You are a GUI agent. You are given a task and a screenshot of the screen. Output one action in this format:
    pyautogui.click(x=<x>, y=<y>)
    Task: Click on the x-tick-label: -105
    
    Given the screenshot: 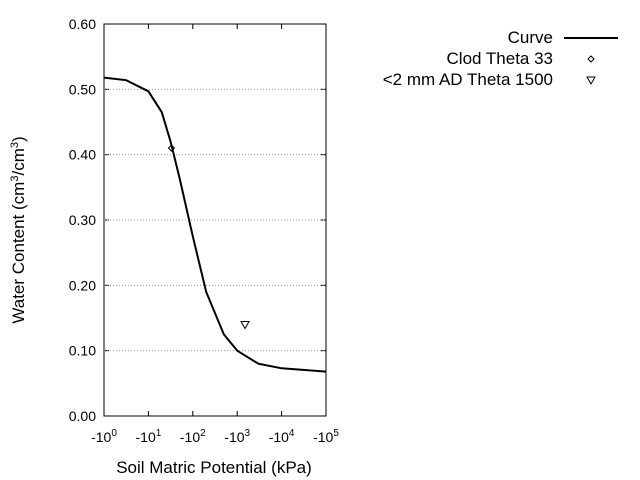 What is the action you would take?
    pyautogui.click(x=326, y=436)
    